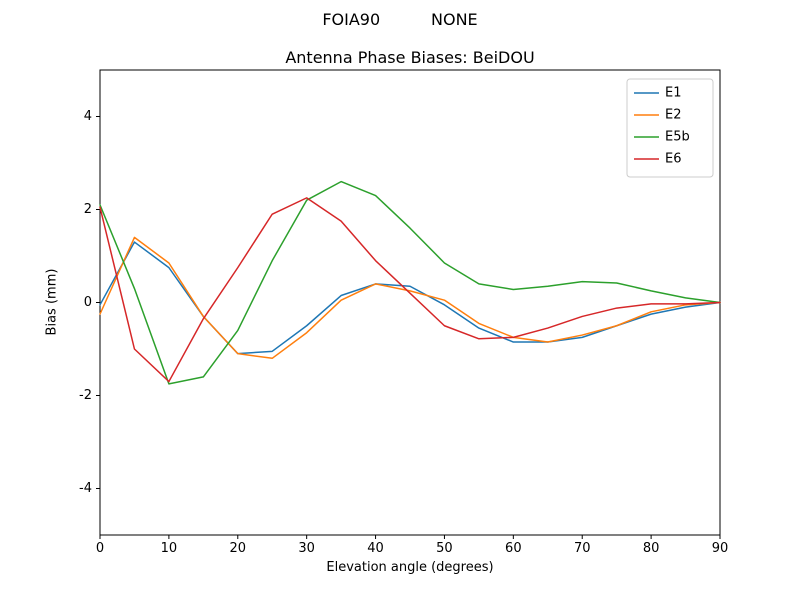 The image size is (800, 600). Describe the element at coordinates (169, 548) in the screenshot. I see `x-tick-label: 10` at that location.